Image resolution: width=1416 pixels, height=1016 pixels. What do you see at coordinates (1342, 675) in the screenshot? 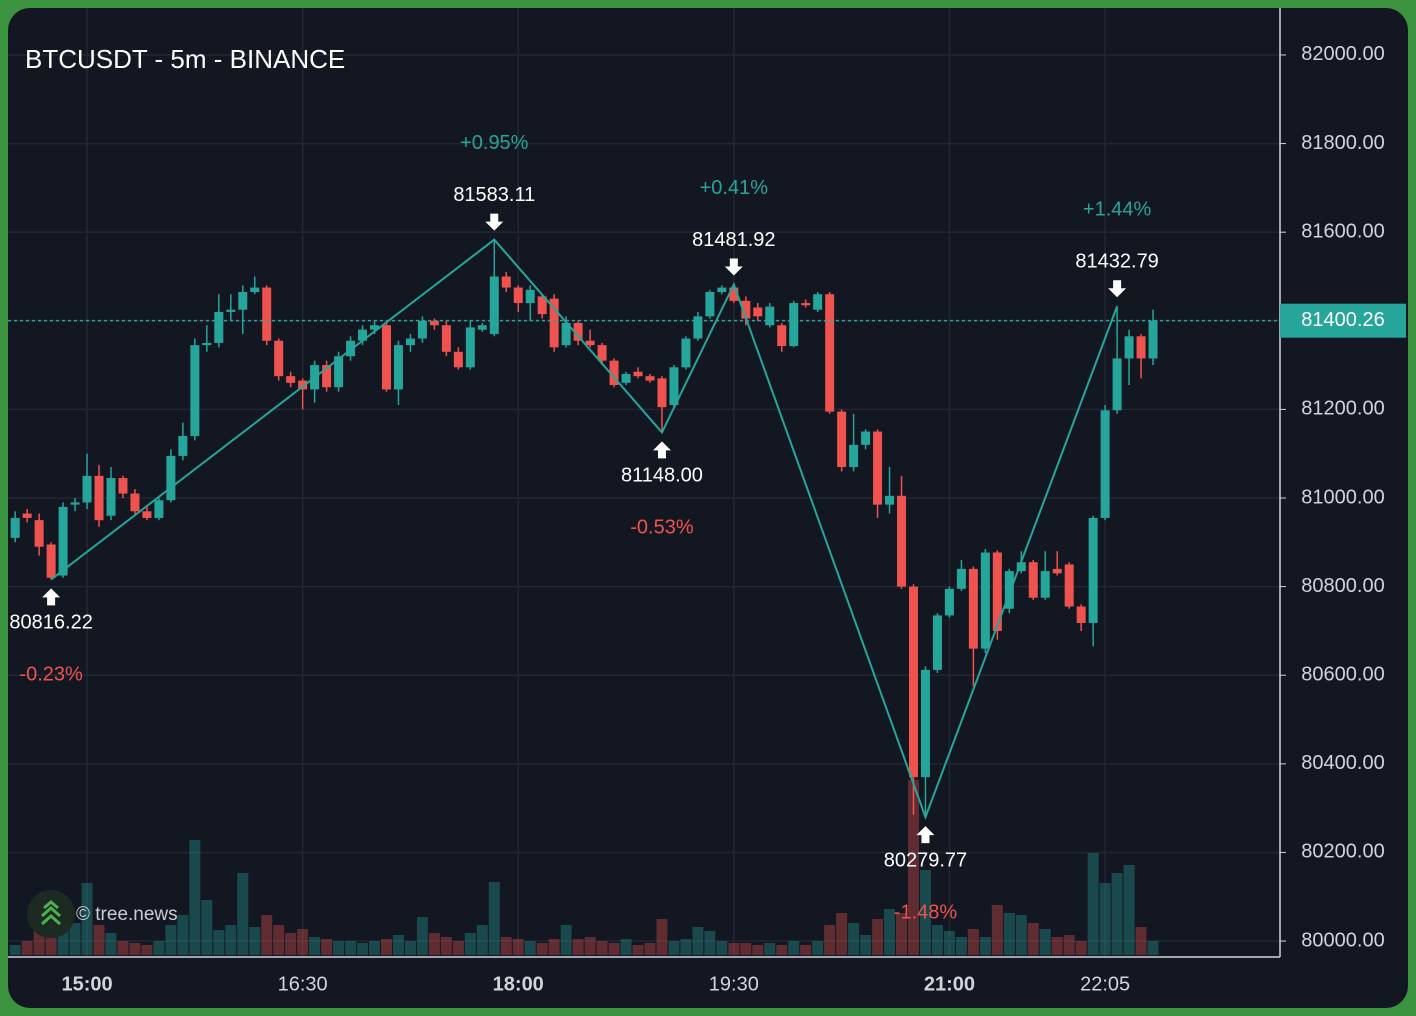
I see `y-tick-label: 80600.00` at bounding box center [1342, 675].